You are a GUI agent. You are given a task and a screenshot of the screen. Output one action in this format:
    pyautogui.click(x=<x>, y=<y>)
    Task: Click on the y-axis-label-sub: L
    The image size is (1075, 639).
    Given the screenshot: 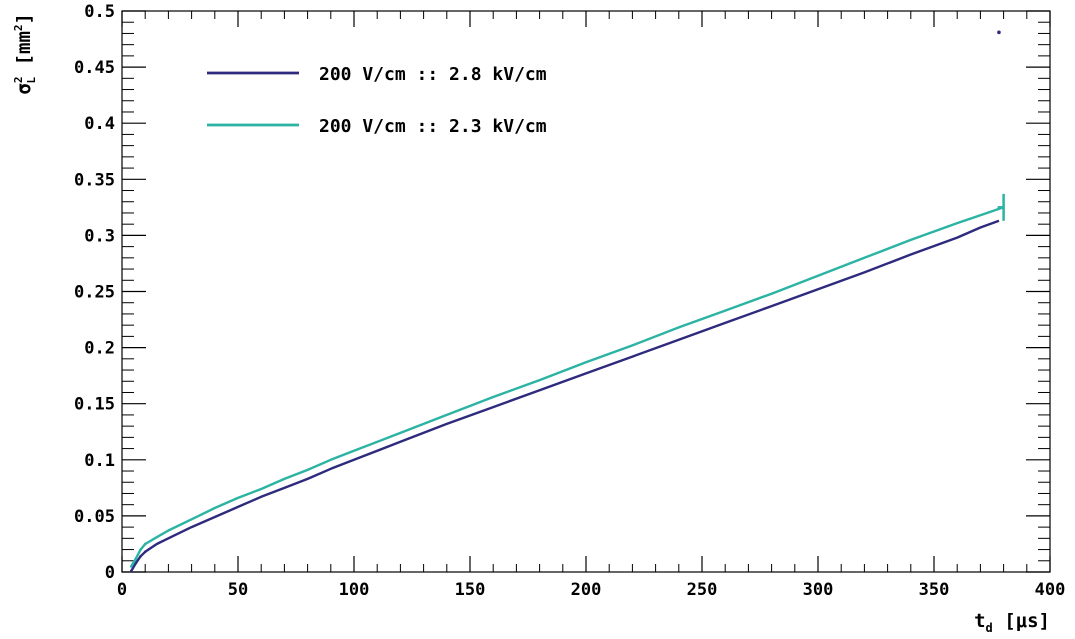 What is the action you would take?
    pyautogui.click(x=31, y=79)
    